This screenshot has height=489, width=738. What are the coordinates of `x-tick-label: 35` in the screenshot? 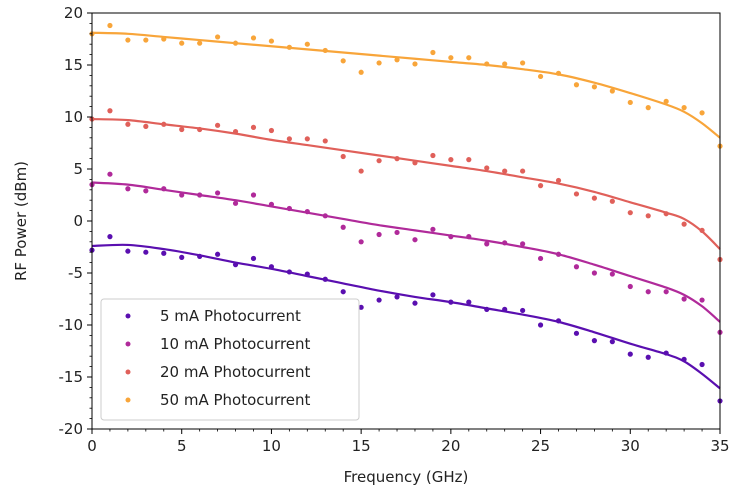 It's located at (719, 446).